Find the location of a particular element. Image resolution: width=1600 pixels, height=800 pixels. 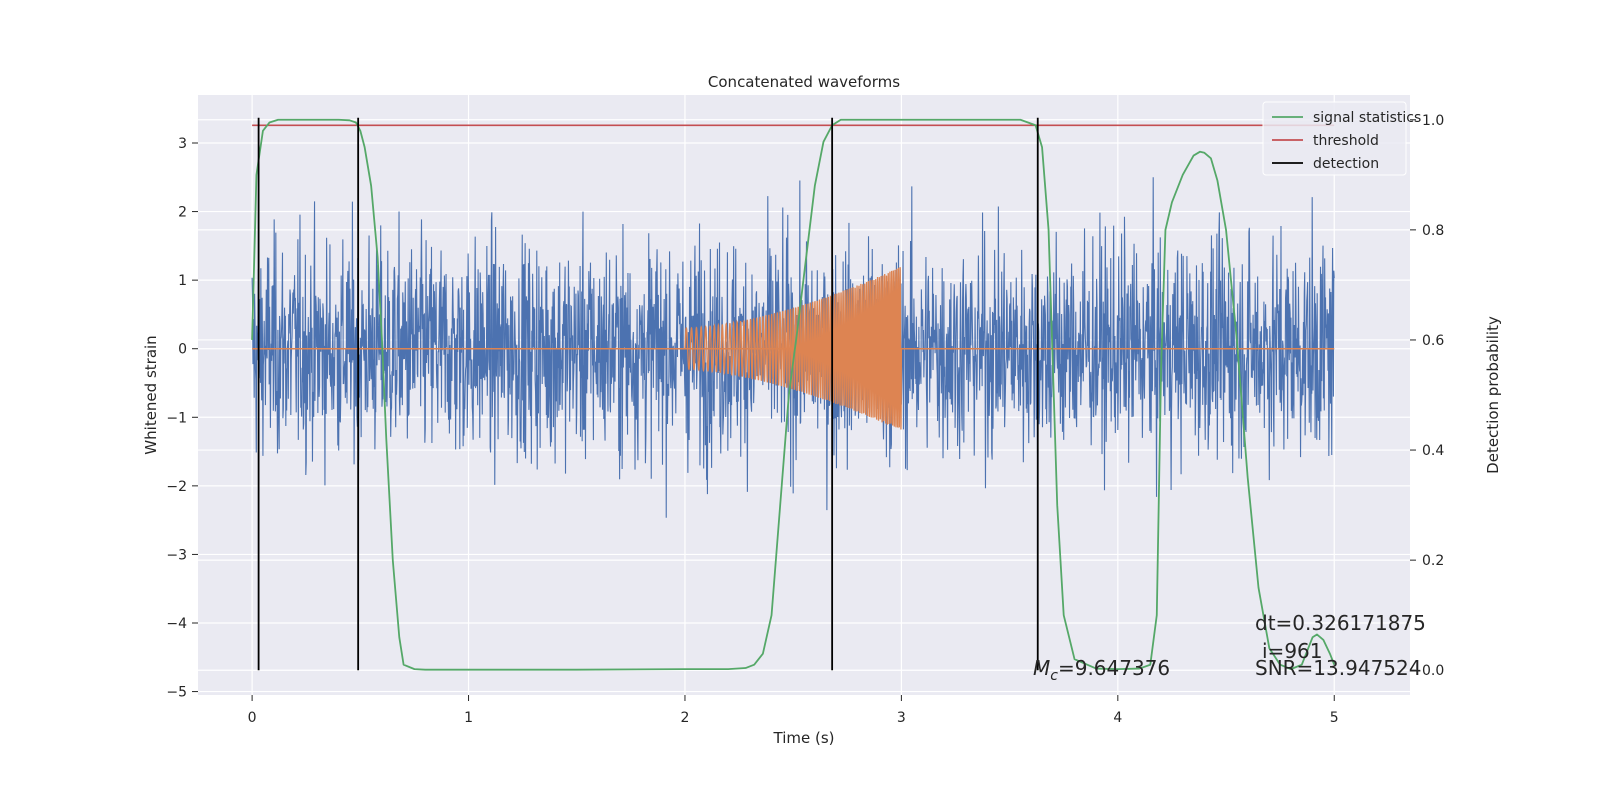

legend-box is located at coordinates (1334, 138).